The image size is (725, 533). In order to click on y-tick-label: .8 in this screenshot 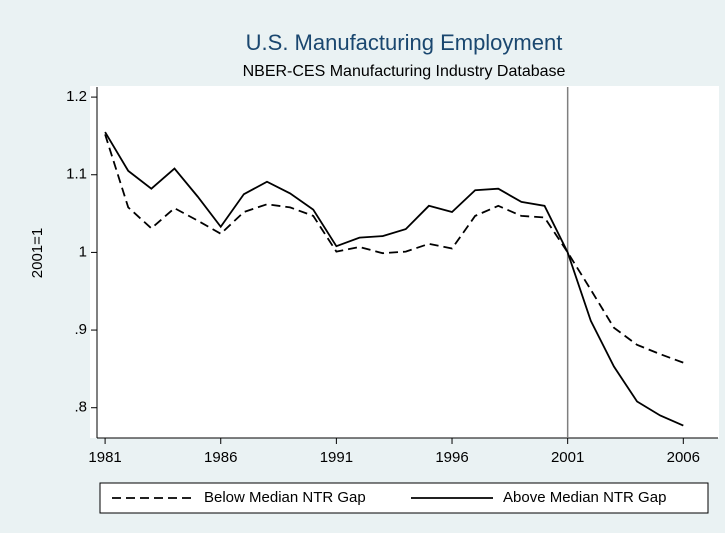, I will do `click(80, 407)`.